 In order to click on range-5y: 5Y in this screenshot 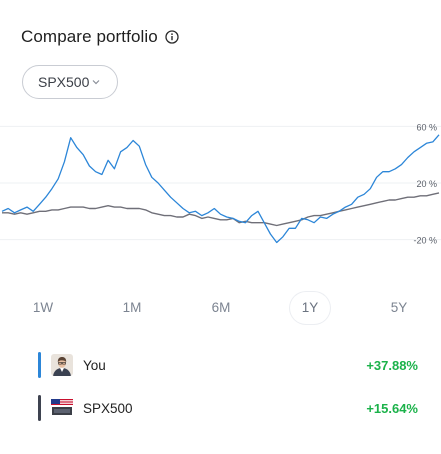, I will do `click(399, 307)`.